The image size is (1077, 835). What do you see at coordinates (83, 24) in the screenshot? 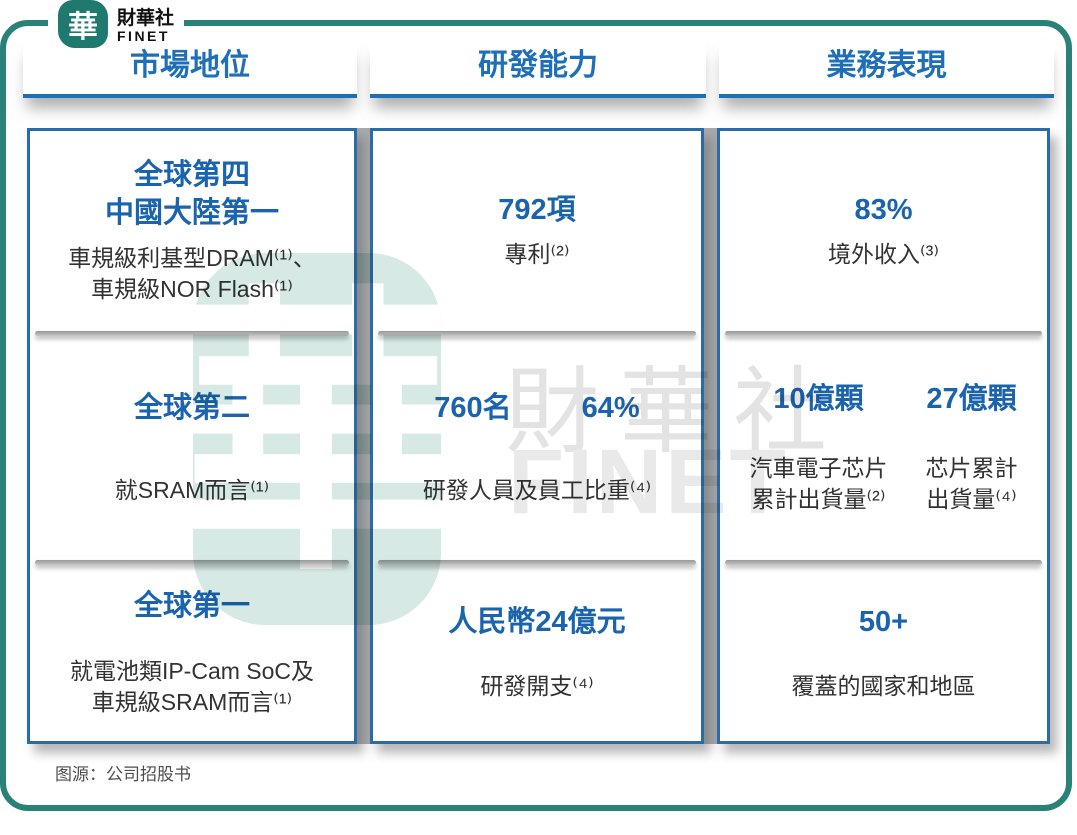
I see `finet-logo-icon: 華` at bounding box center [83, 24].